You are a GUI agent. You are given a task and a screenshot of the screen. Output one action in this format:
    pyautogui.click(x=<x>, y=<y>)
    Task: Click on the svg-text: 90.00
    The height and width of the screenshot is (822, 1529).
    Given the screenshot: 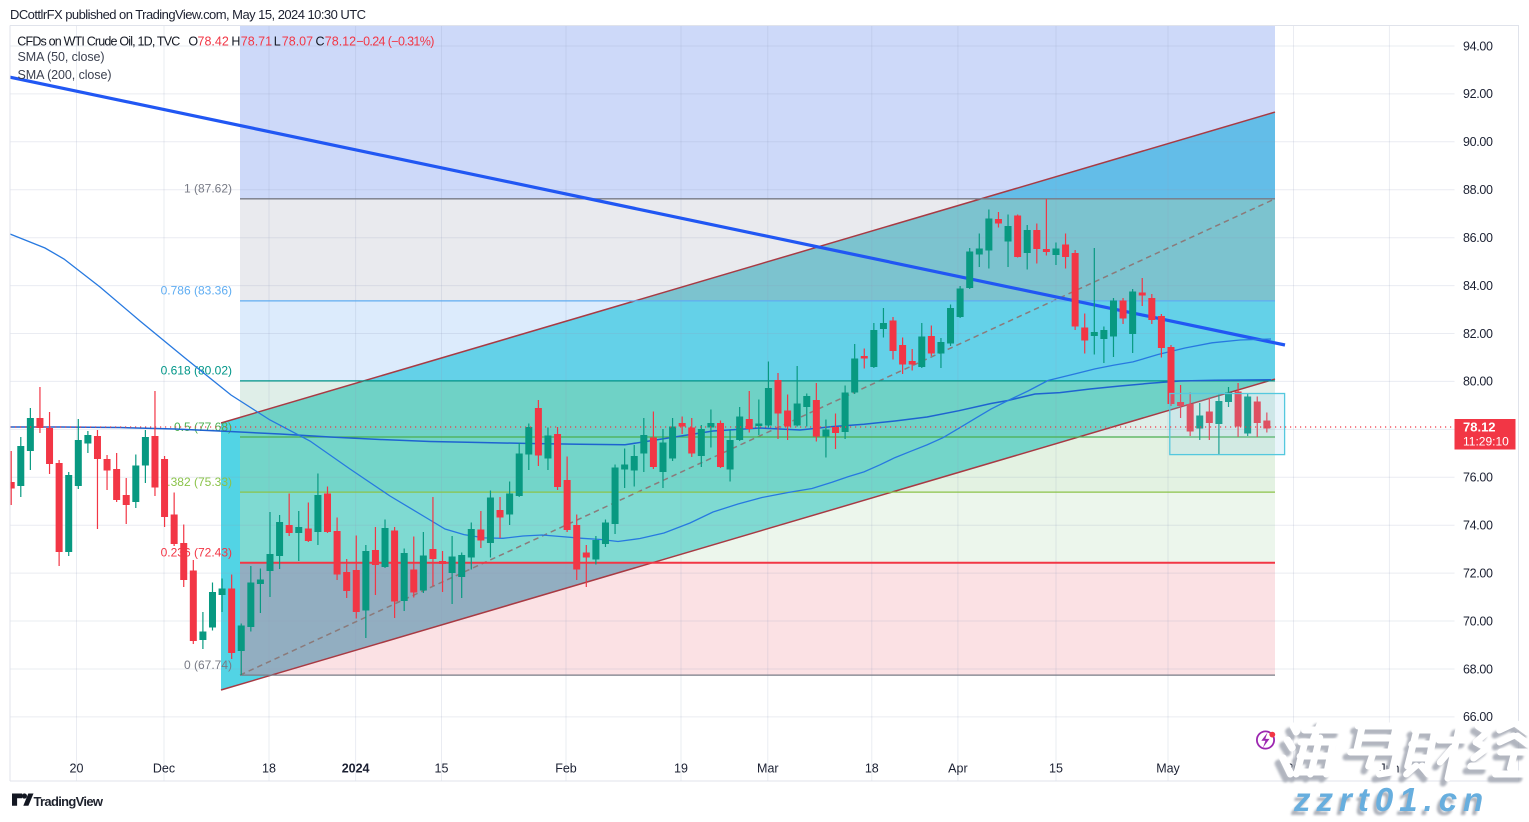 What is the action you would take?
    pyautogui.click(x=1478, y=142)
    